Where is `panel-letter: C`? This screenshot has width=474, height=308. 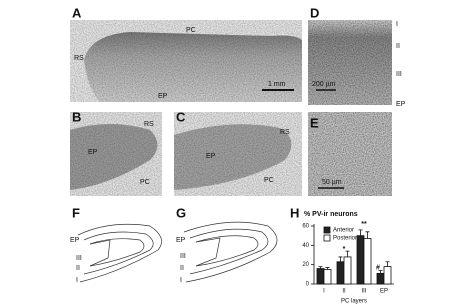 panel-letter: C is located at coordinates (181, 116).